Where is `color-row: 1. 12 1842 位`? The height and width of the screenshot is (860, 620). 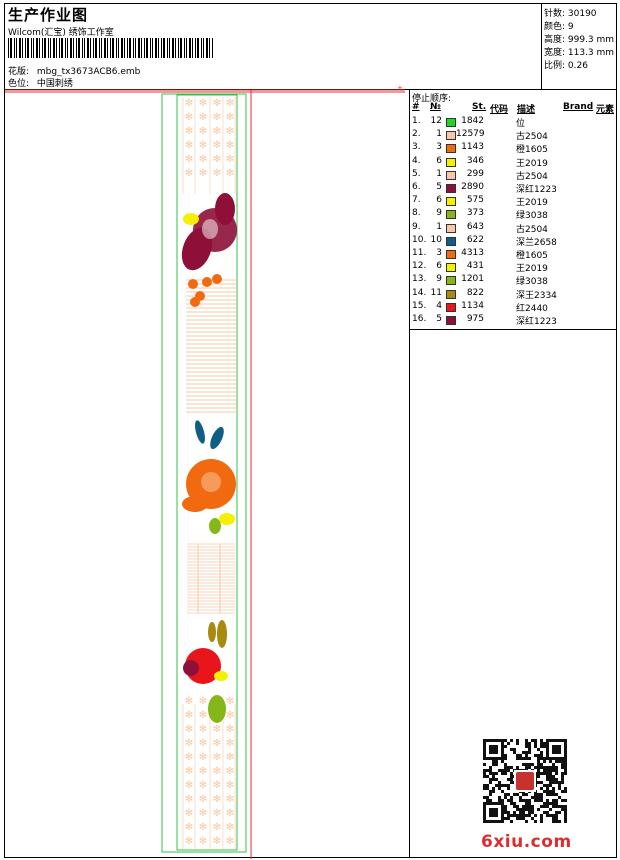 color-row: 1. 12 1842 位 is located at coordinates (513, 122).